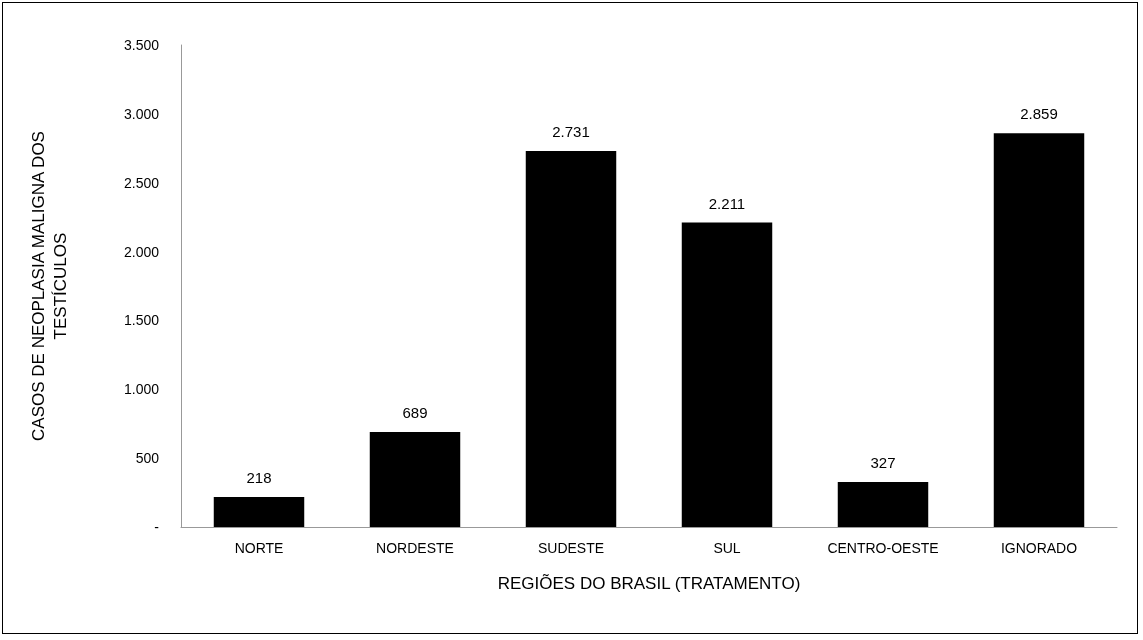 The width and height of the screenshot is (1143, 640). What do you see at coordinates (141, 389) in the screenshot?
I see `y-tick-label: 1.000` at bounding box center [141, 389].